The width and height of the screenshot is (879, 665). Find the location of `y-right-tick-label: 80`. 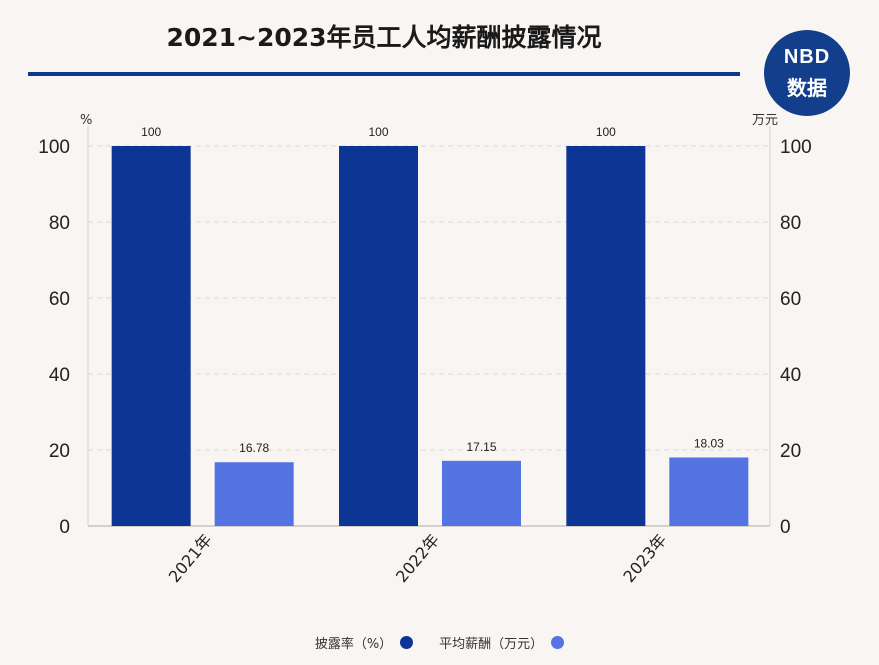

y-right-tick-label: 80 is located at coordinates (790, 223).